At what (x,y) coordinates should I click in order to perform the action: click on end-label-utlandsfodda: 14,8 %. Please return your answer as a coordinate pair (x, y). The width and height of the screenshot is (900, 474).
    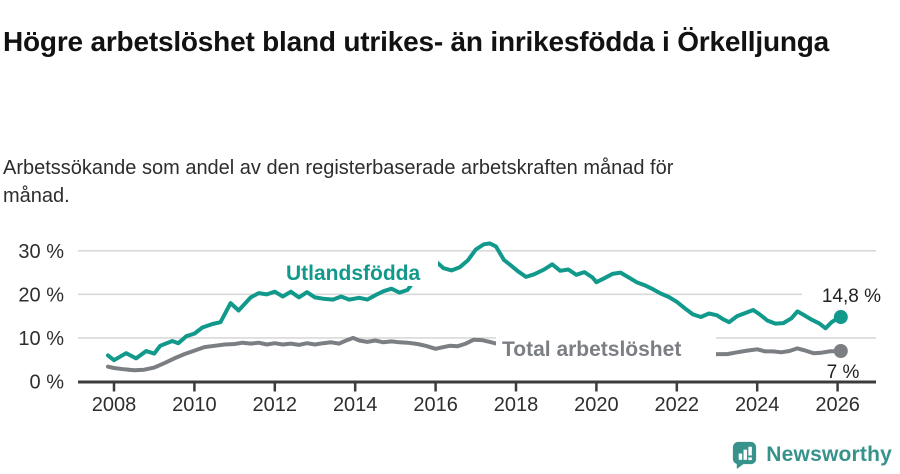
    Looking at the image, I should click on (851, 296).